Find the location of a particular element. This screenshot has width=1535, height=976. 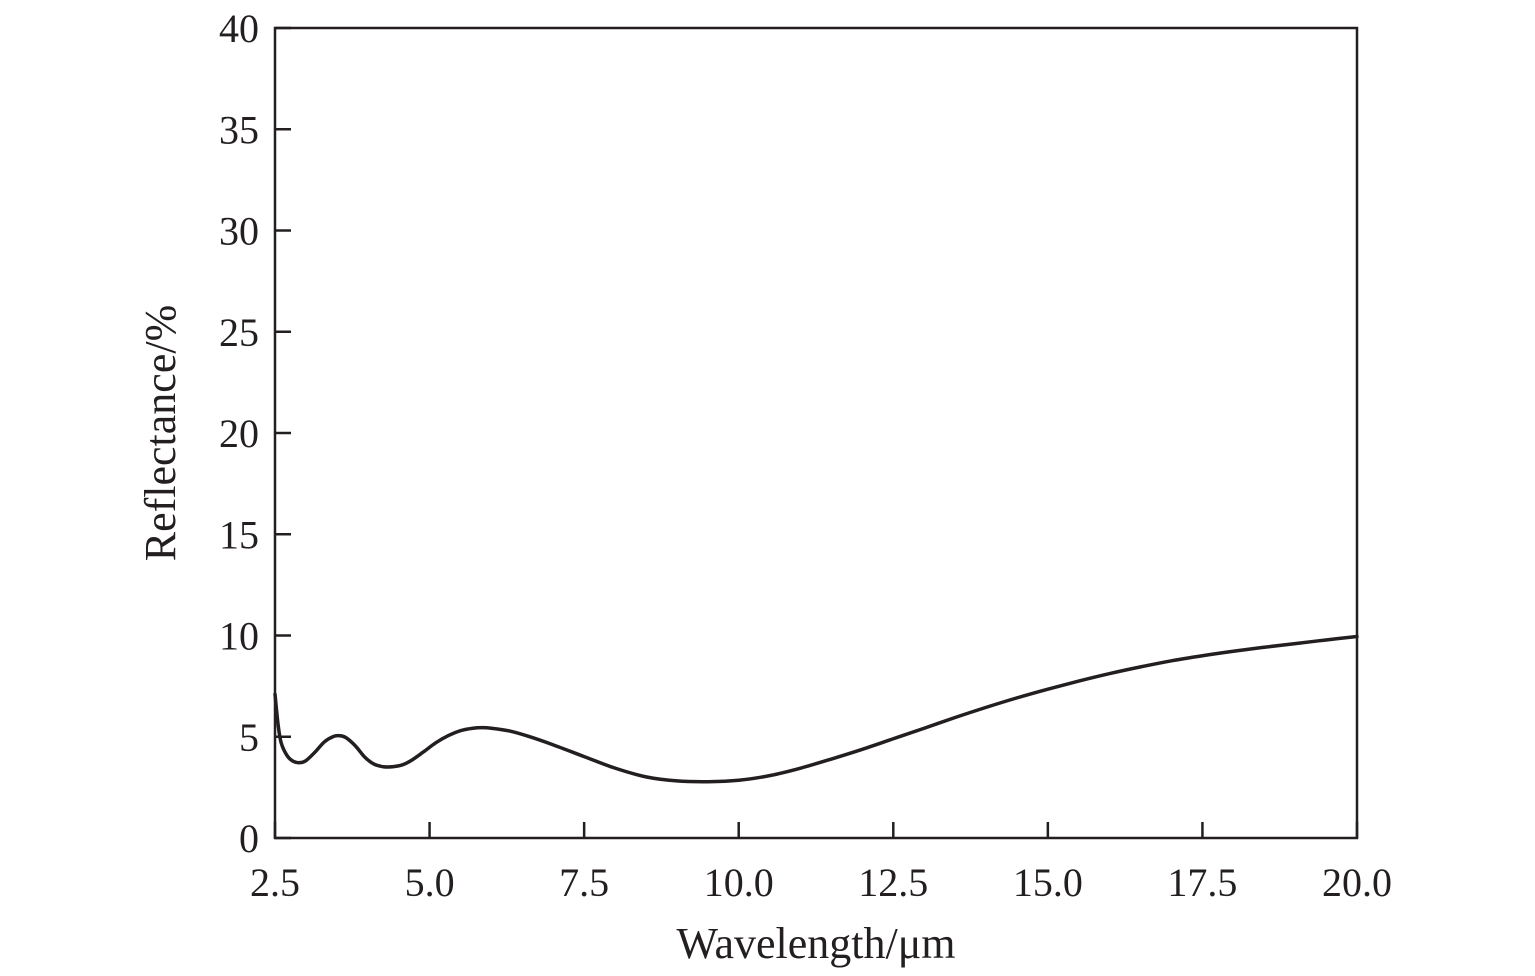

x-axis-title: Wavelength/μm is located at coordinates (815, 943).